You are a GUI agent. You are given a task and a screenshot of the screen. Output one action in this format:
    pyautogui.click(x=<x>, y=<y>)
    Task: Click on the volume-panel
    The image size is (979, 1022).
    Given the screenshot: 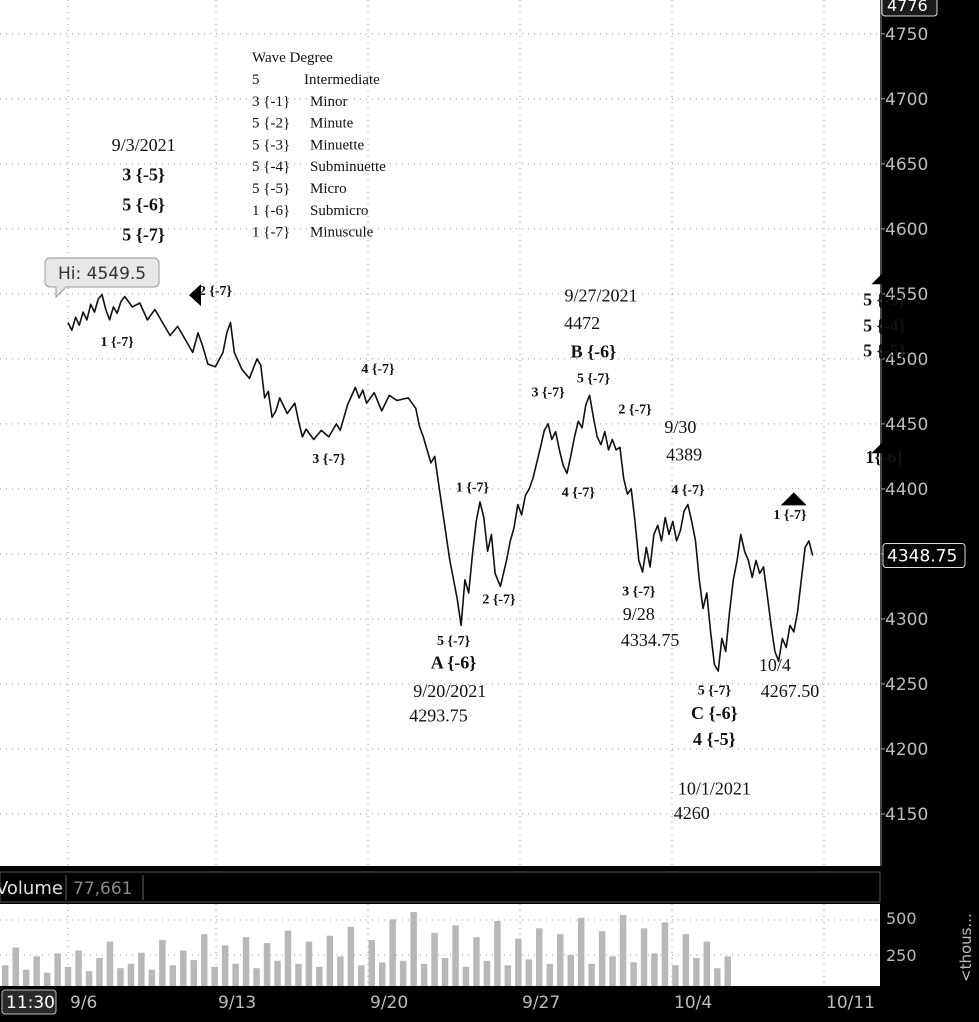 What is the action you would take?
    pyautogui.click(x=440, y=945)
    